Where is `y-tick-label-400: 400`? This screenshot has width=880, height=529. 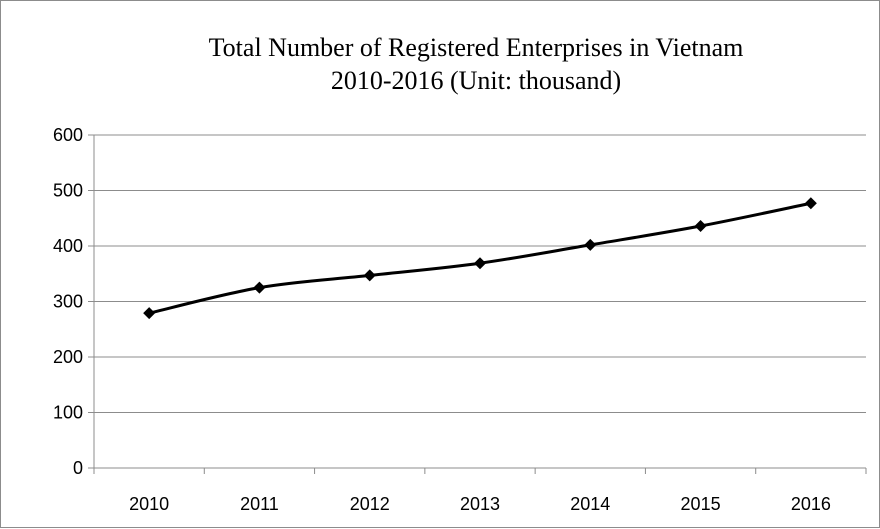 y-tick-label-400: 400 is located at coordinates (68, 246).